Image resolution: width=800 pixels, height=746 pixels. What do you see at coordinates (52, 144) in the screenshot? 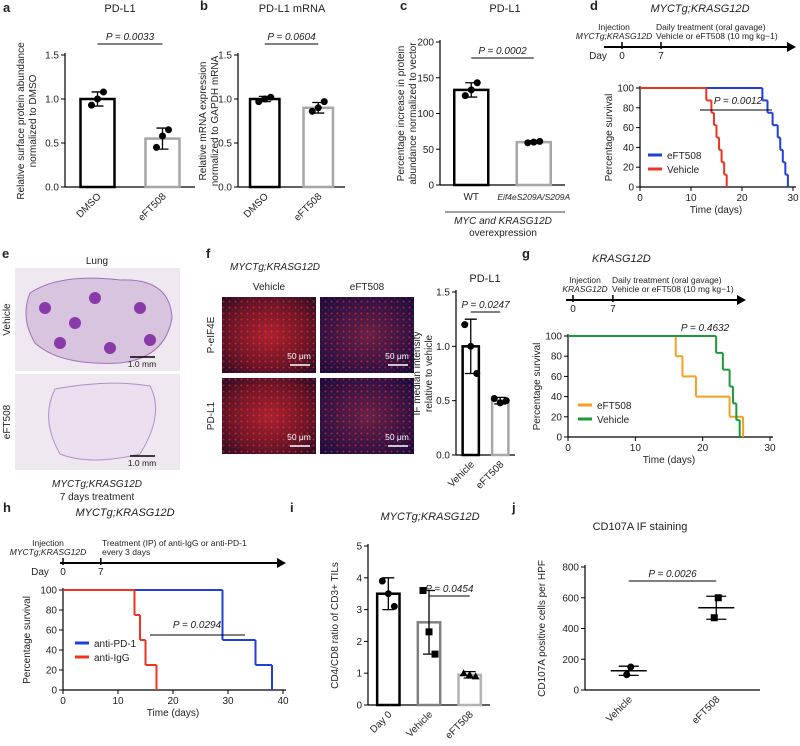
I see `y-tick-label: 0.5` at bounding box center [52, 144].